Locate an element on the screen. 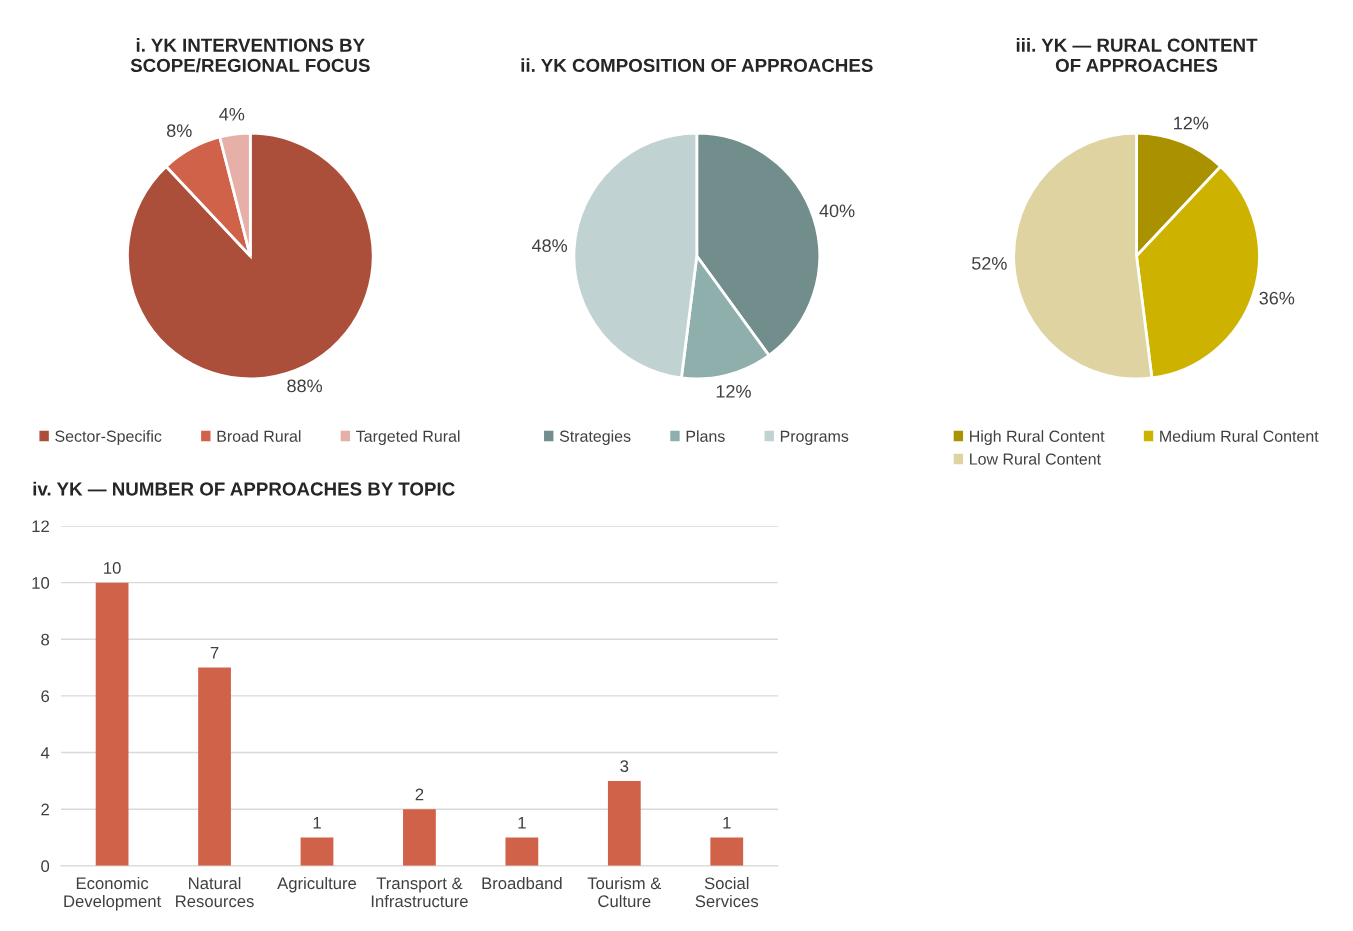  data-label: 2 is located at coordinates (419, 794).